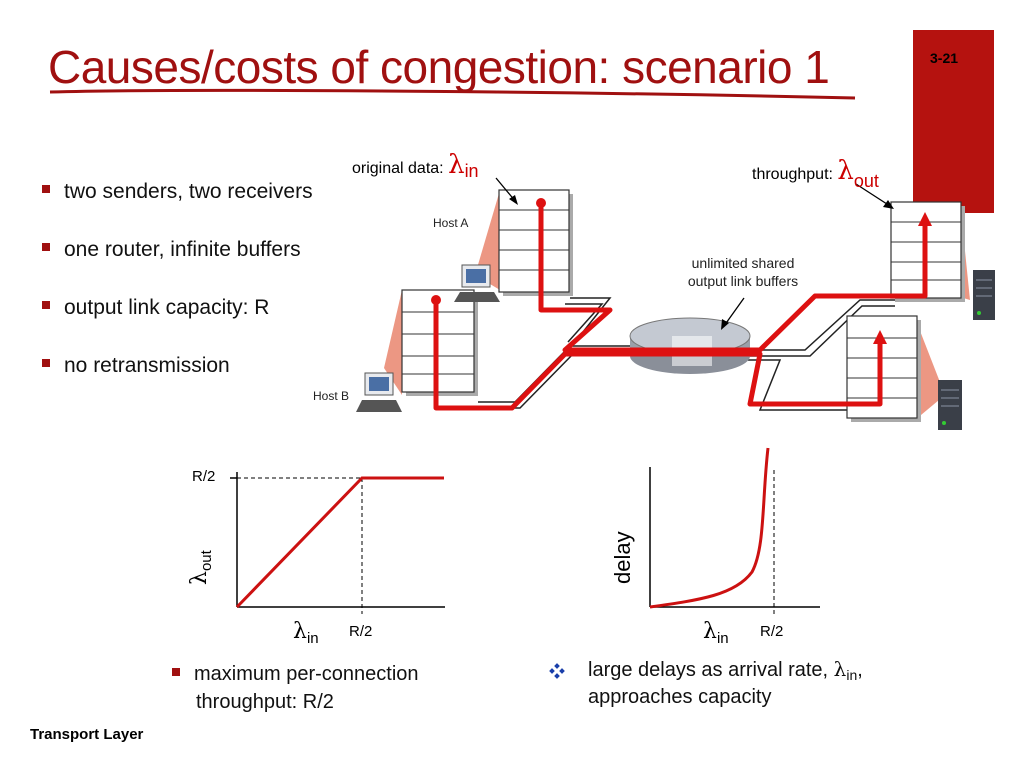 The image size is (1024, 768). I want to click on diamond-bullet-icon, so click(557, 671).